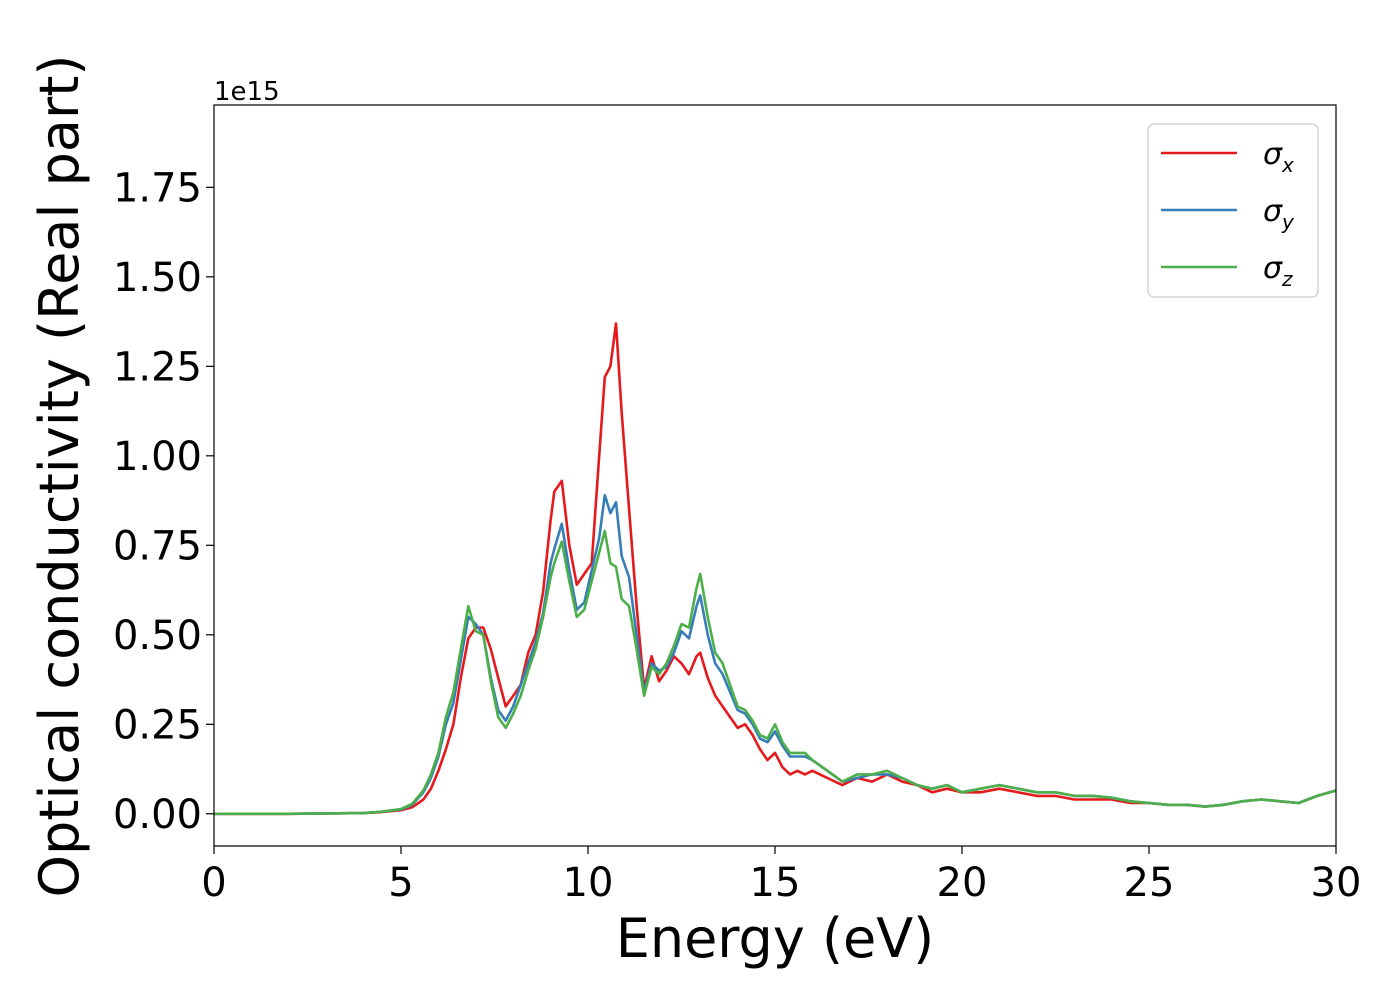 This screenshot has width=1400, height=1000. What do you see at coordinates (157, 636) in the screenshot?
I see `y-tick-label: 0.50` at bounding box center [157, 636].